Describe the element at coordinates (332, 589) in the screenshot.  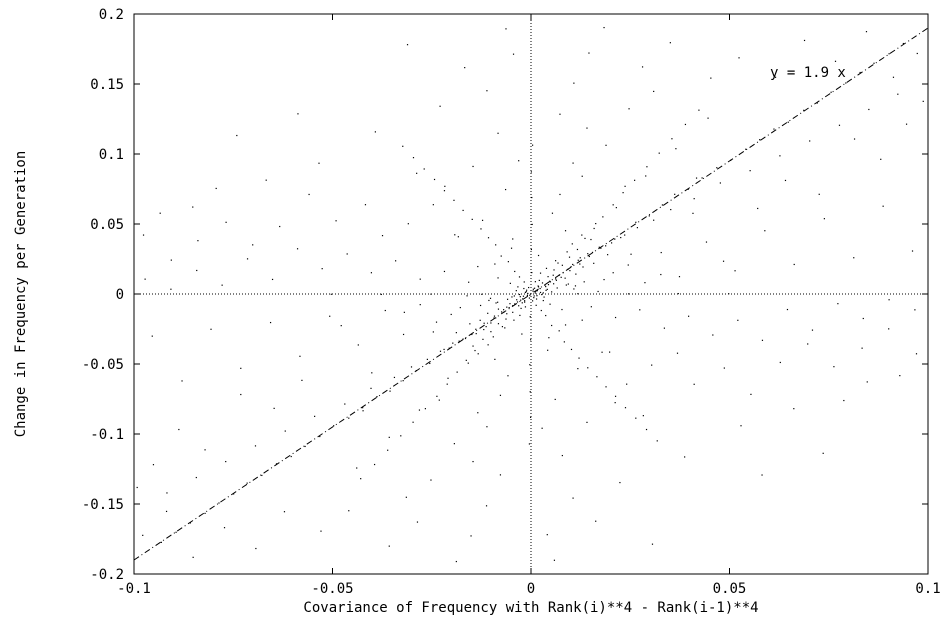
I see `x-tick-label: -0.05` at that location.